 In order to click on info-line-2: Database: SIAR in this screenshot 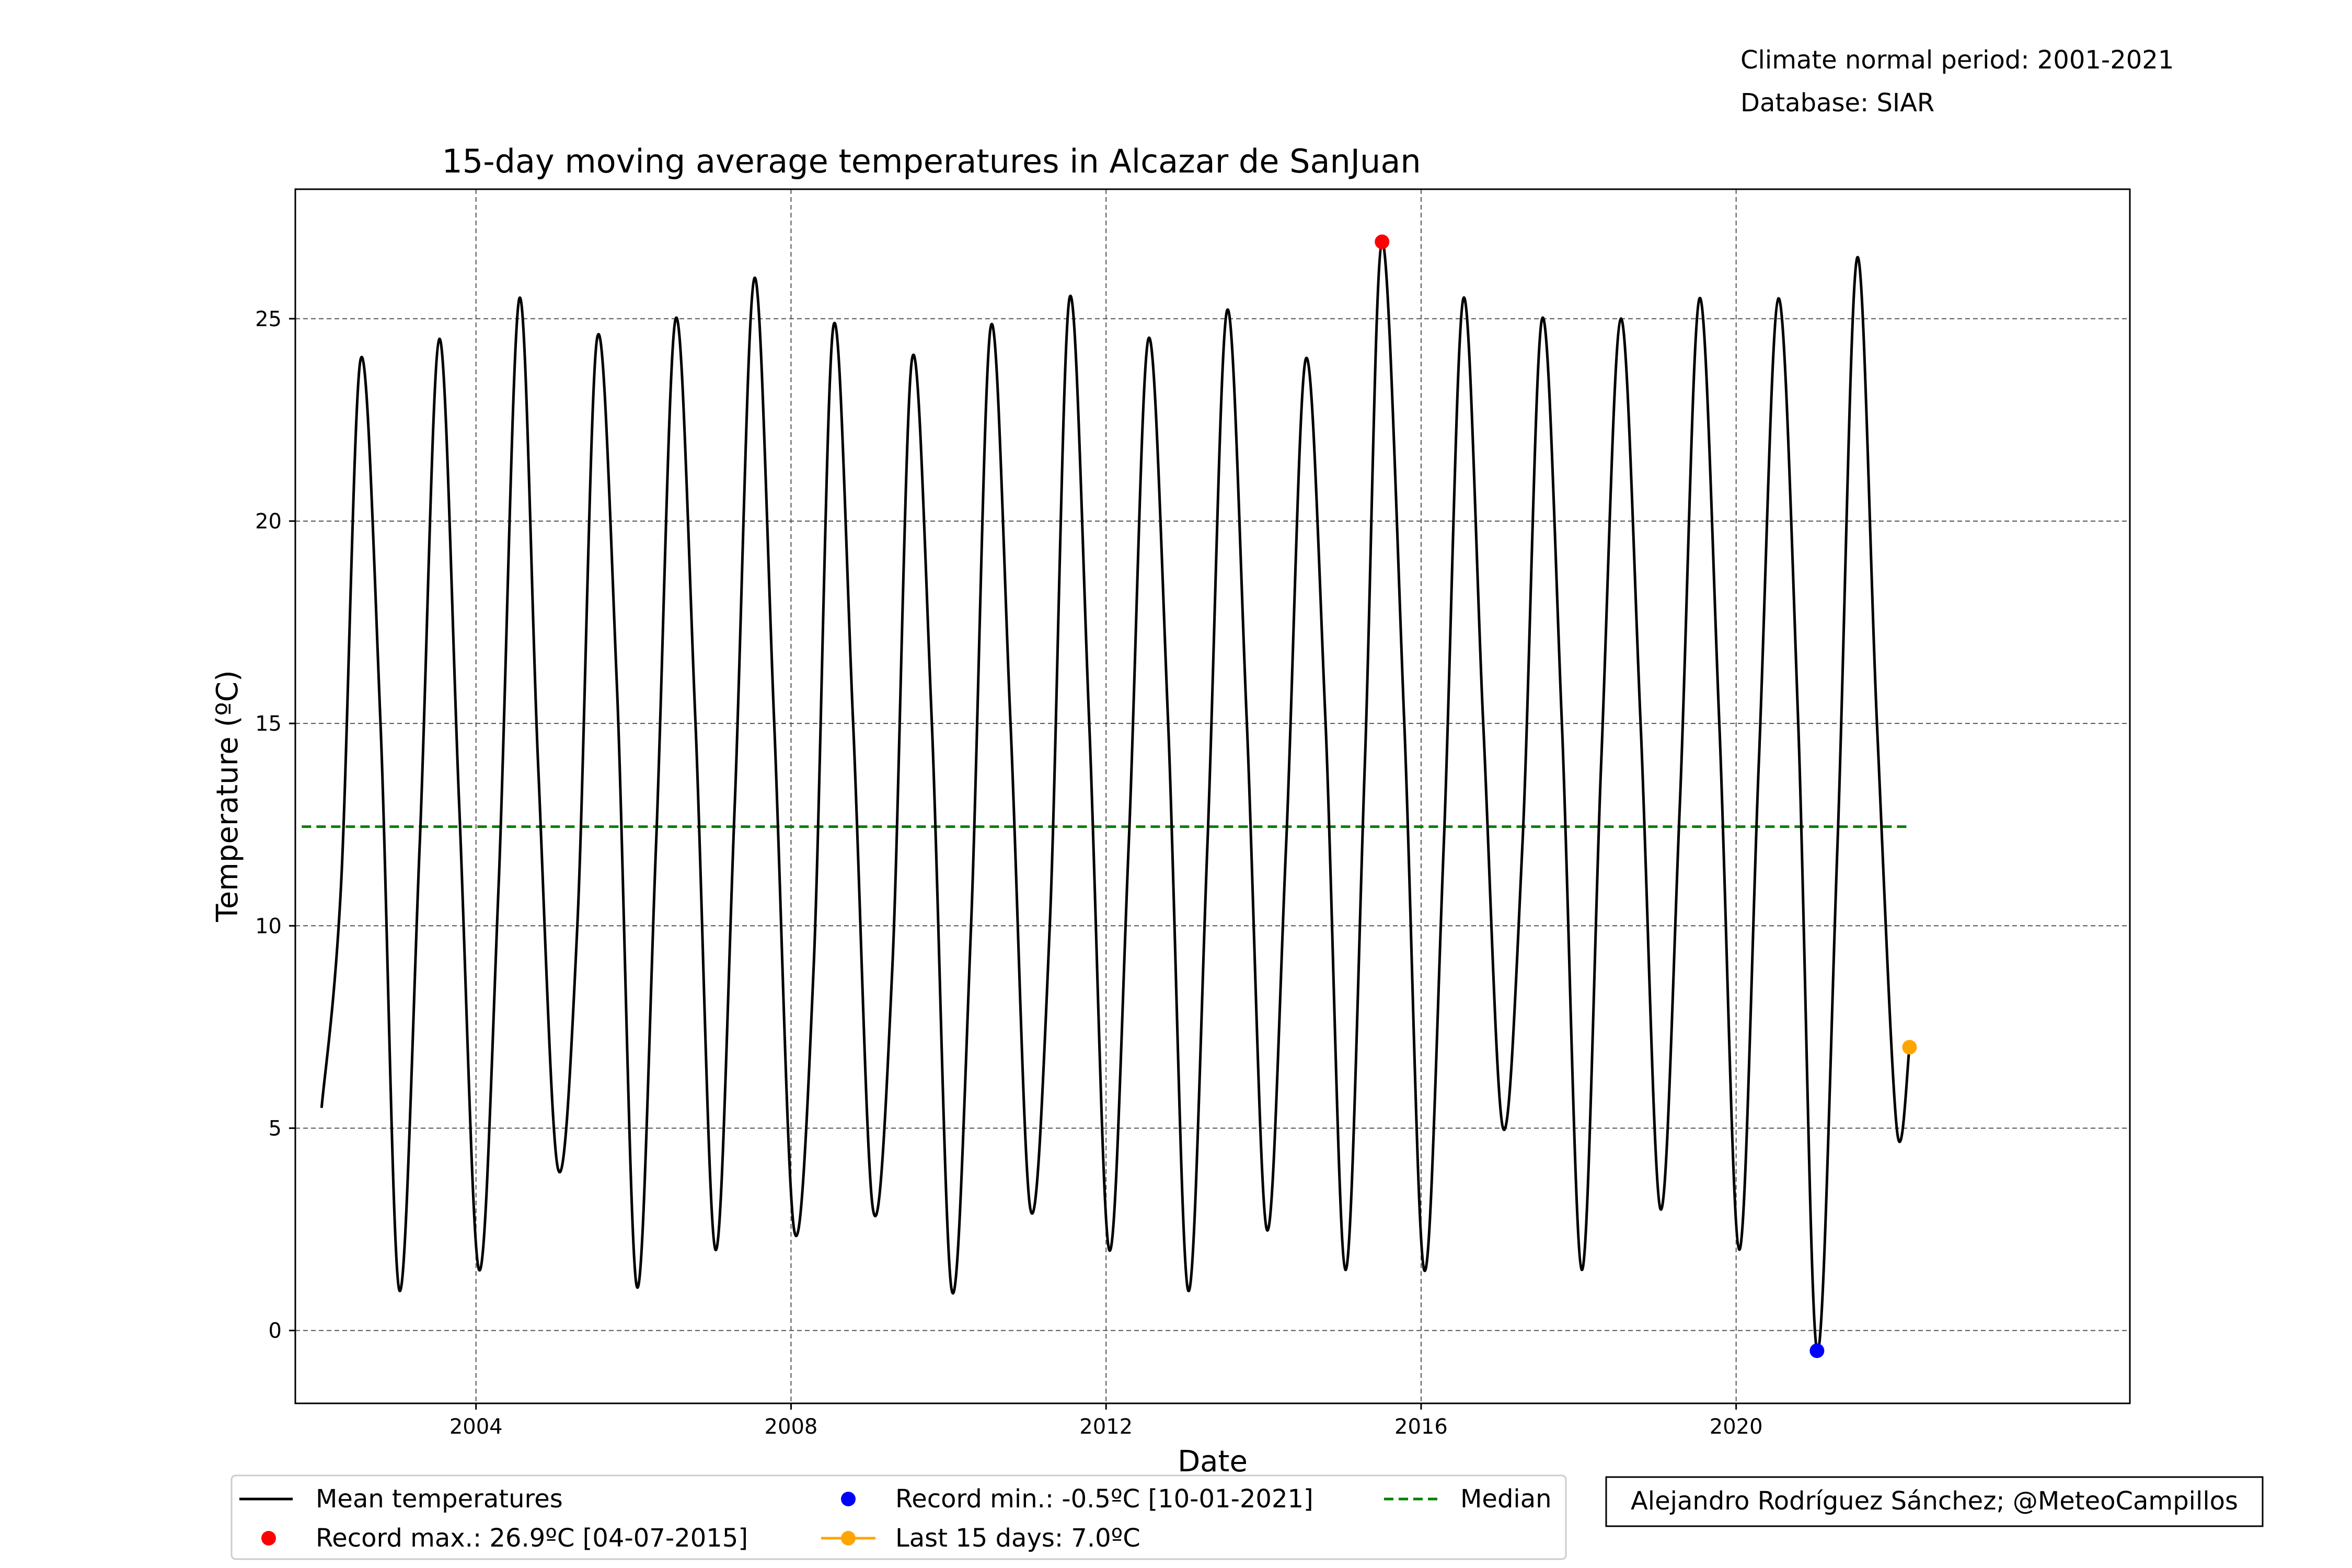, I will do `click(1837, 103)`.